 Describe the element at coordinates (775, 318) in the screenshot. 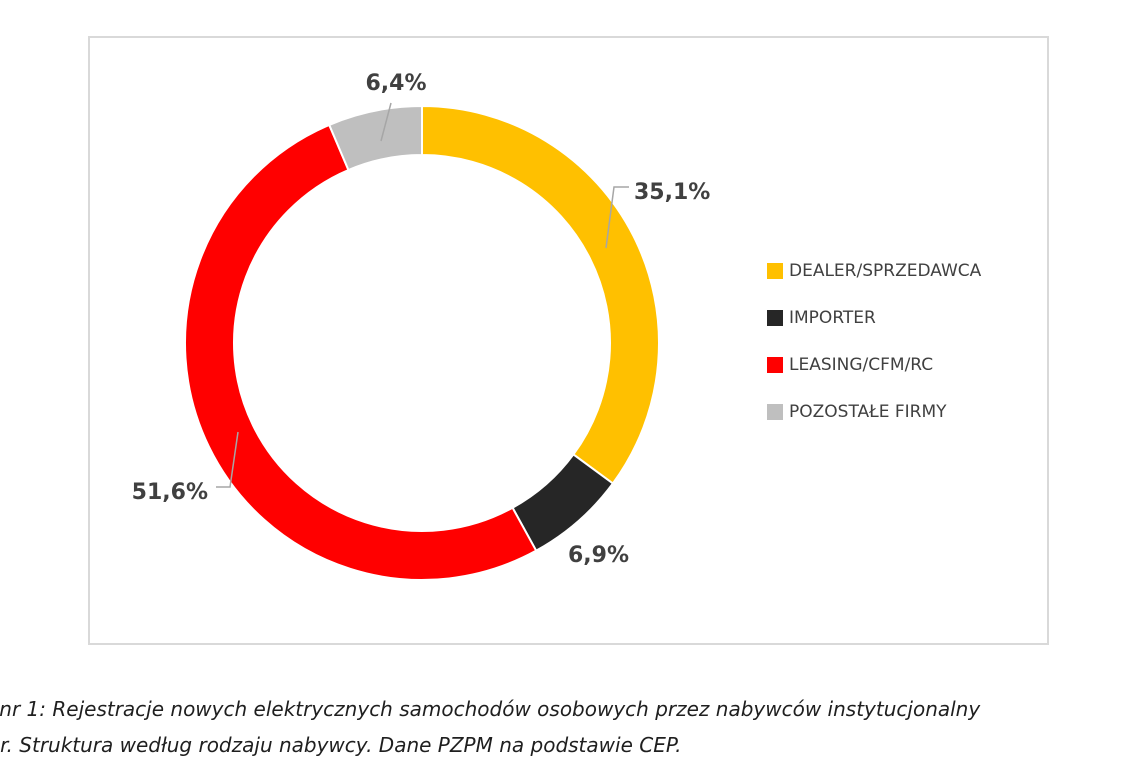

I see `legend-swatch-importer` at that location.